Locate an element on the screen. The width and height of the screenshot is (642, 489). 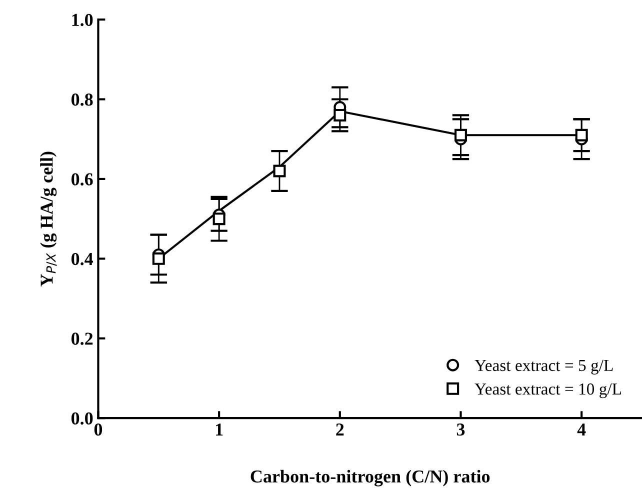
y-axis-title: Y$_{P/X}$ (g HA/g cell) is located at coordinates (48, 219).